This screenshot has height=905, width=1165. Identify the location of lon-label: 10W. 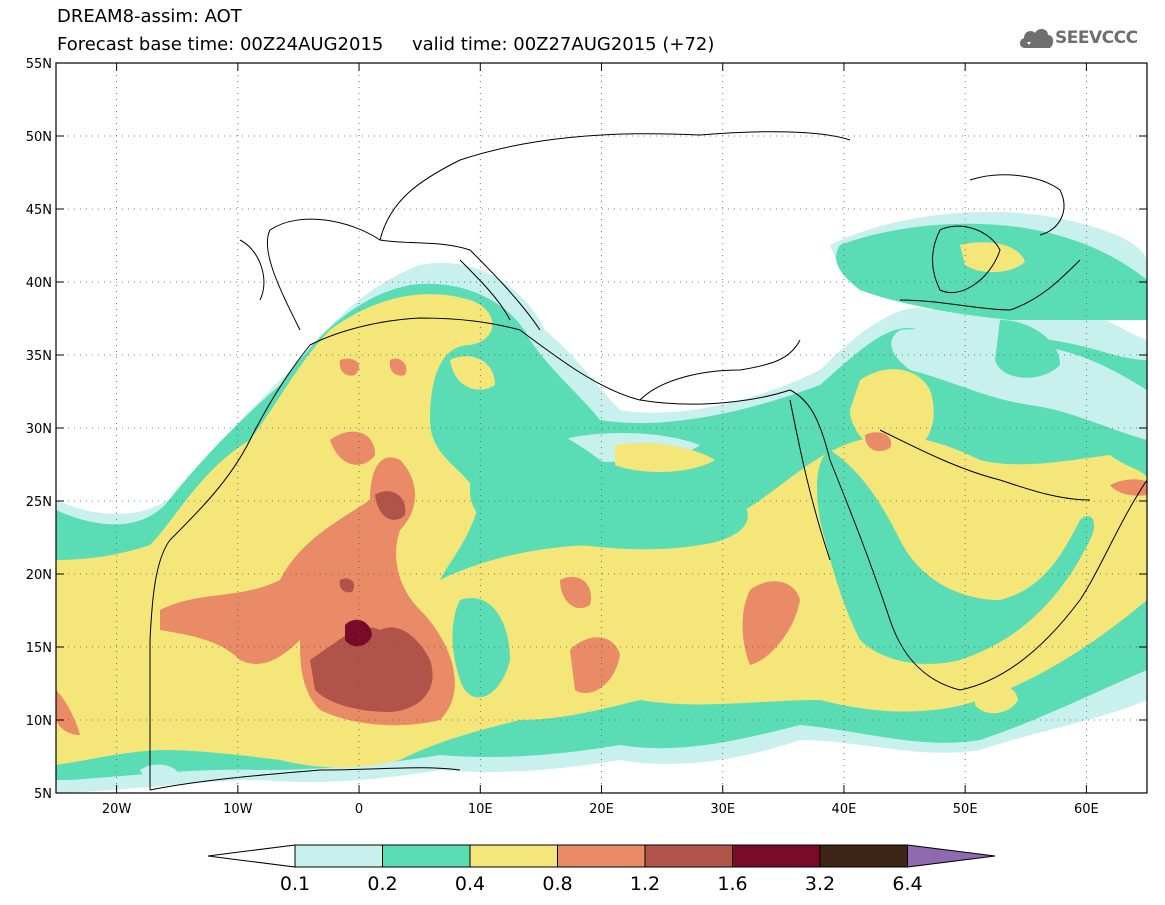
(238, 809).